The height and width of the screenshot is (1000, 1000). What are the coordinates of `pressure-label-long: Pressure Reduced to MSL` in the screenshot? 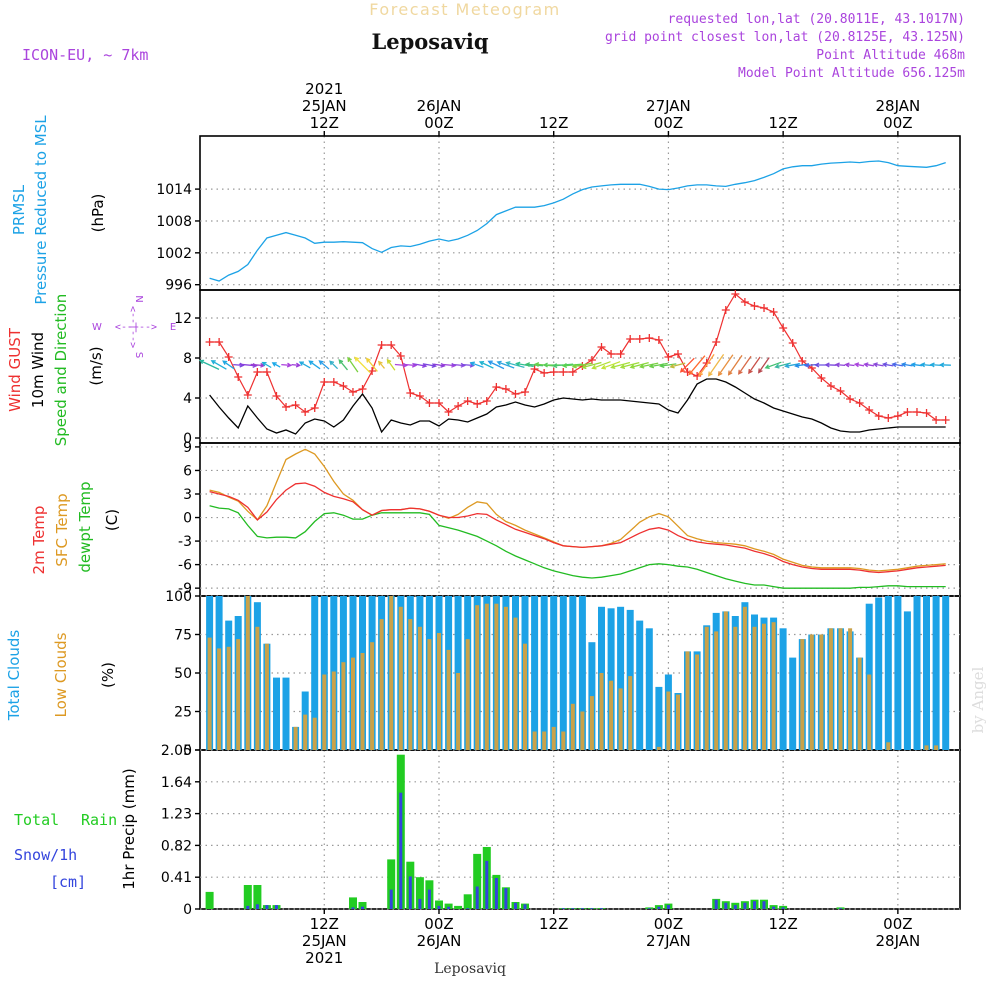 It's located at (41, 210).